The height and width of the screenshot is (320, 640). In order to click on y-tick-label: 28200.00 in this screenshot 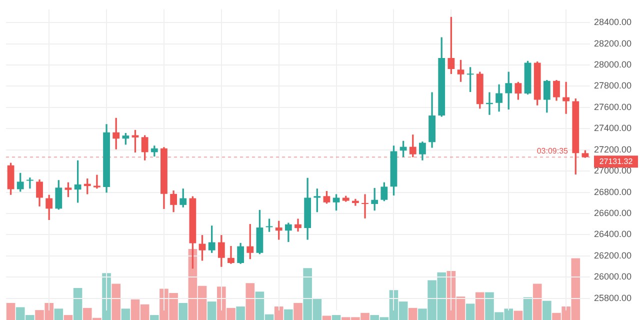, I will do `click(613, 43)`.